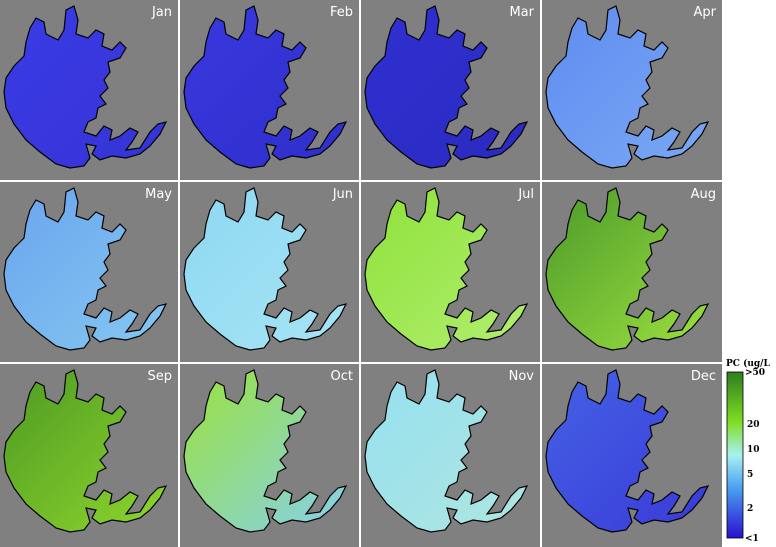 This screenshot has height=547, width=776. Describe the element at coordinates (521, 12) in the screenshot. I see `month-label: Mar` at that location.